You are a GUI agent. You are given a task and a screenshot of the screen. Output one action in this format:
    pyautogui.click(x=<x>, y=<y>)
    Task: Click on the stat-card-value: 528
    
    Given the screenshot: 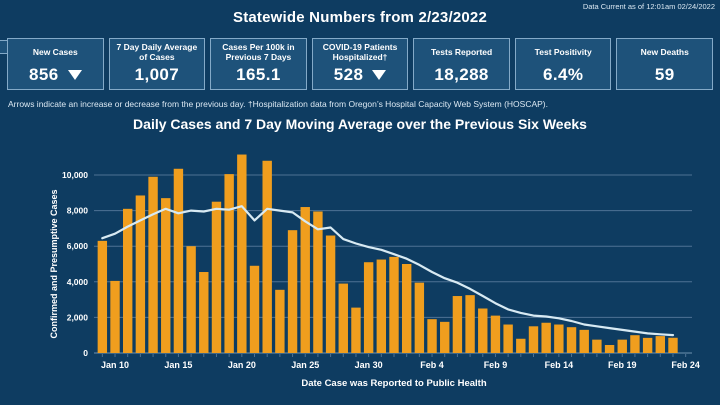 What is the action you would take?
    pyautogui.click(x=348, y=74)
    